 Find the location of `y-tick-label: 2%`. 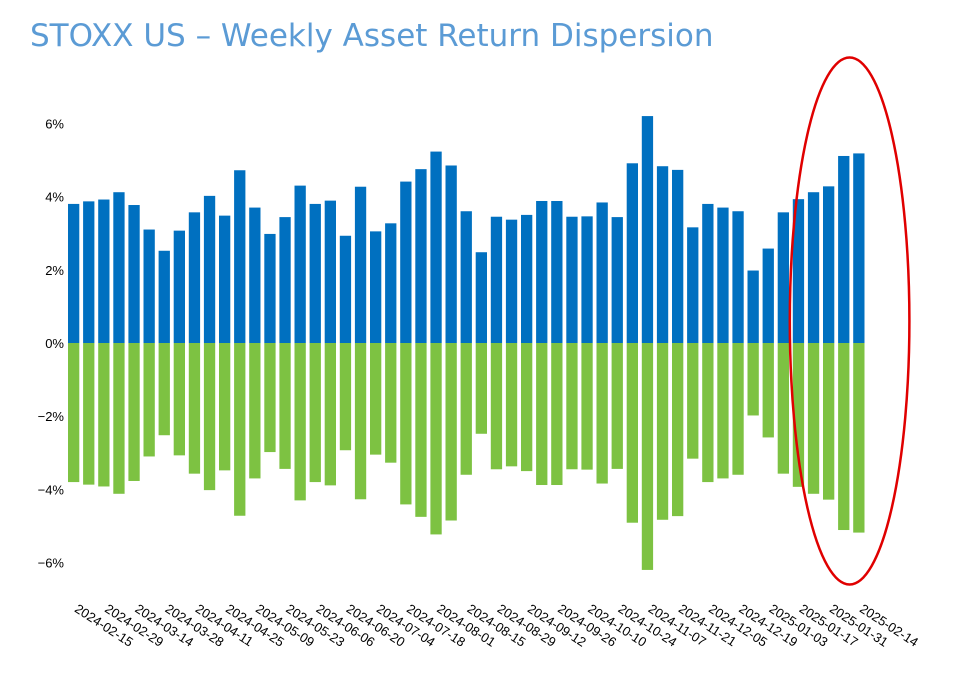

y-tick-label: 2% is located at coordinates (54, 270).